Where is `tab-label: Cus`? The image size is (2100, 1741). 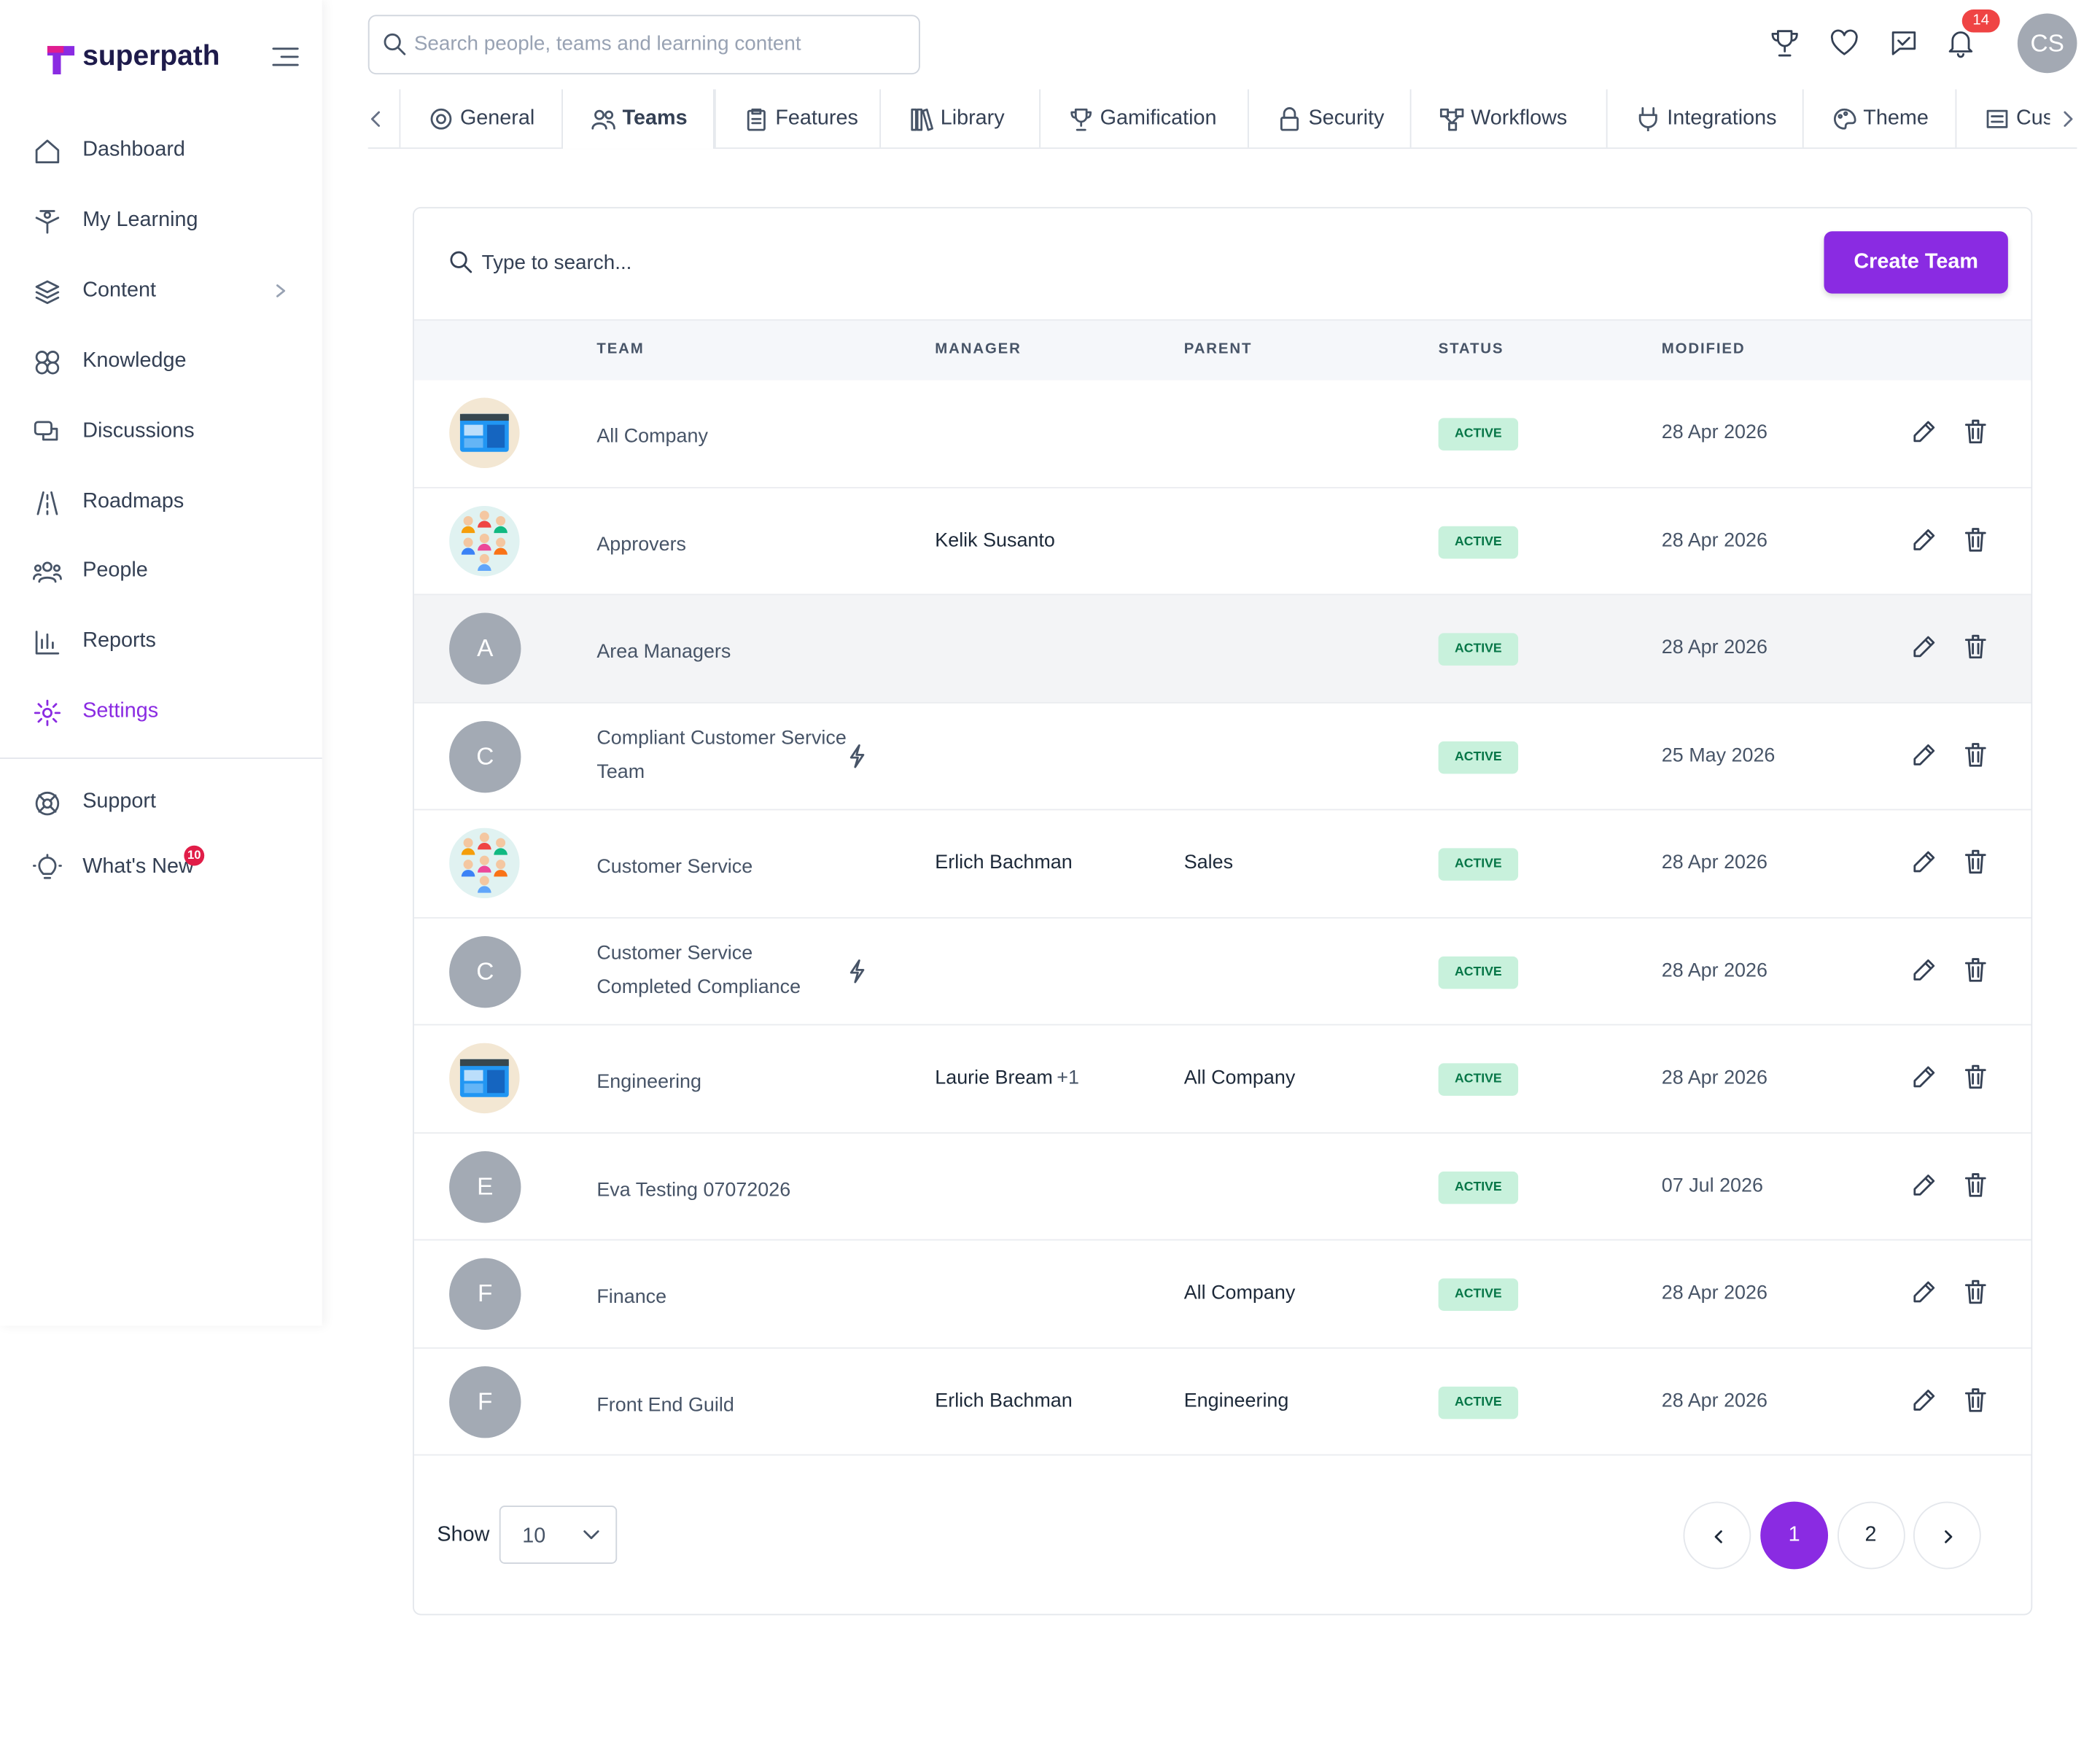
tab-label: Cus is located at coordinates (2032, 119).